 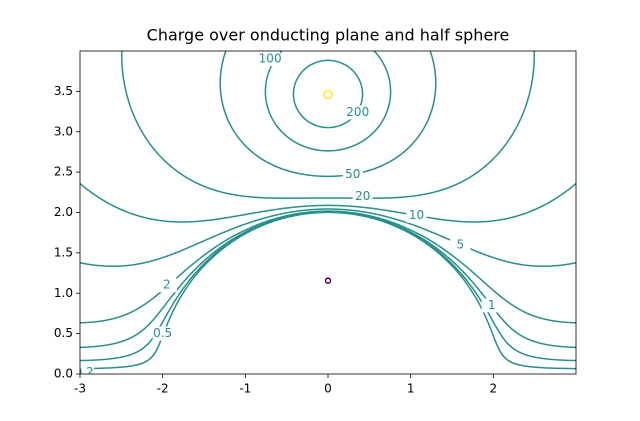 I want to click on contour-label: 0.5, so click(x=162, y=333).